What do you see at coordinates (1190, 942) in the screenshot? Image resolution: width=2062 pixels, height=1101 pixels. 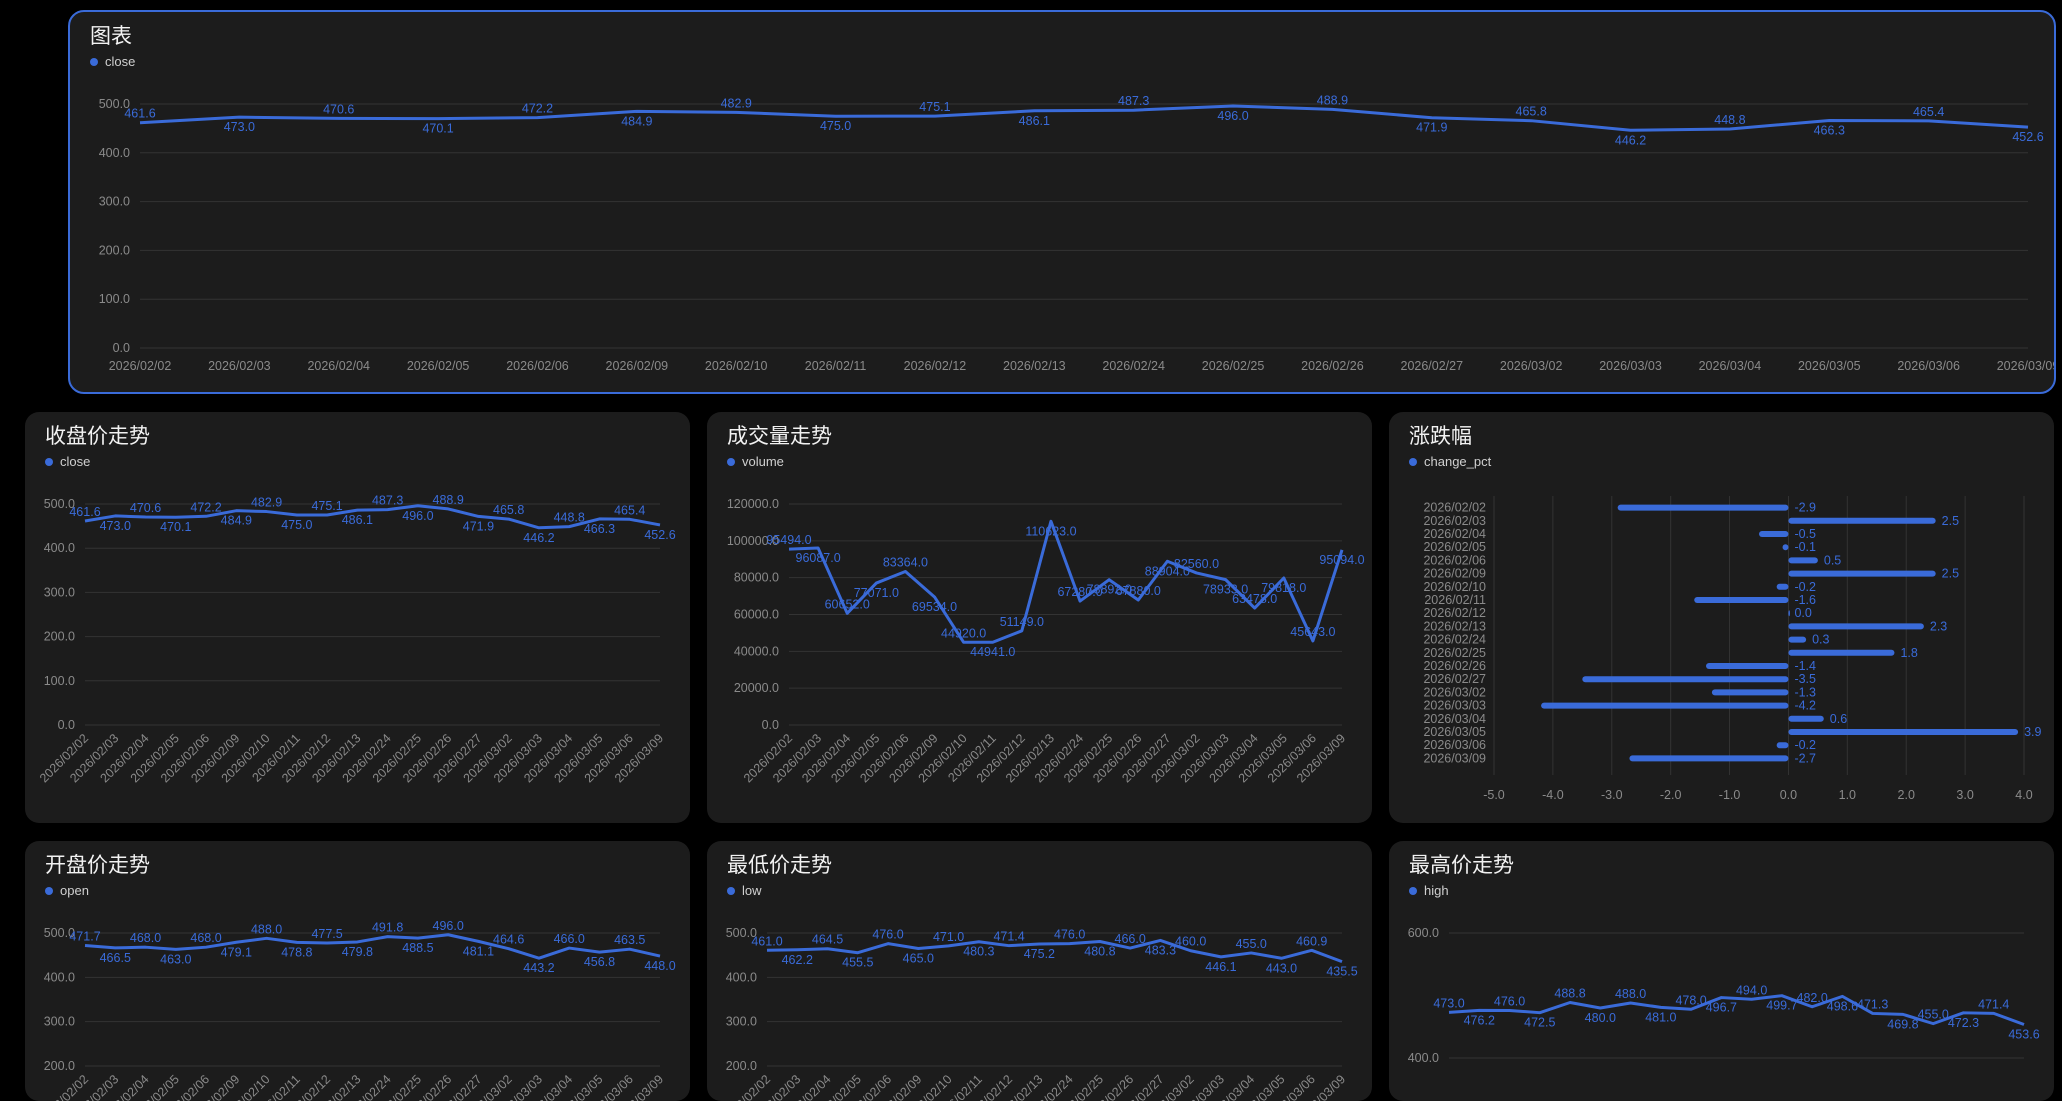 I see `data-label: 460.0` at bounding box center [1190, 942].